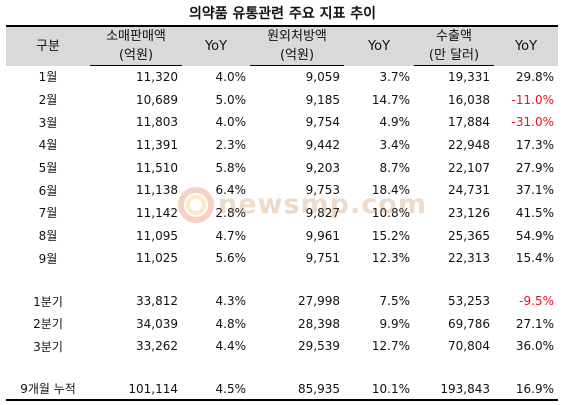 The width and height of the screenshot is (565, 405). What do you see at coordinates (469, 235) in the screenshot?
I see `export-value: 25,365` at bounding box center [469, 235].